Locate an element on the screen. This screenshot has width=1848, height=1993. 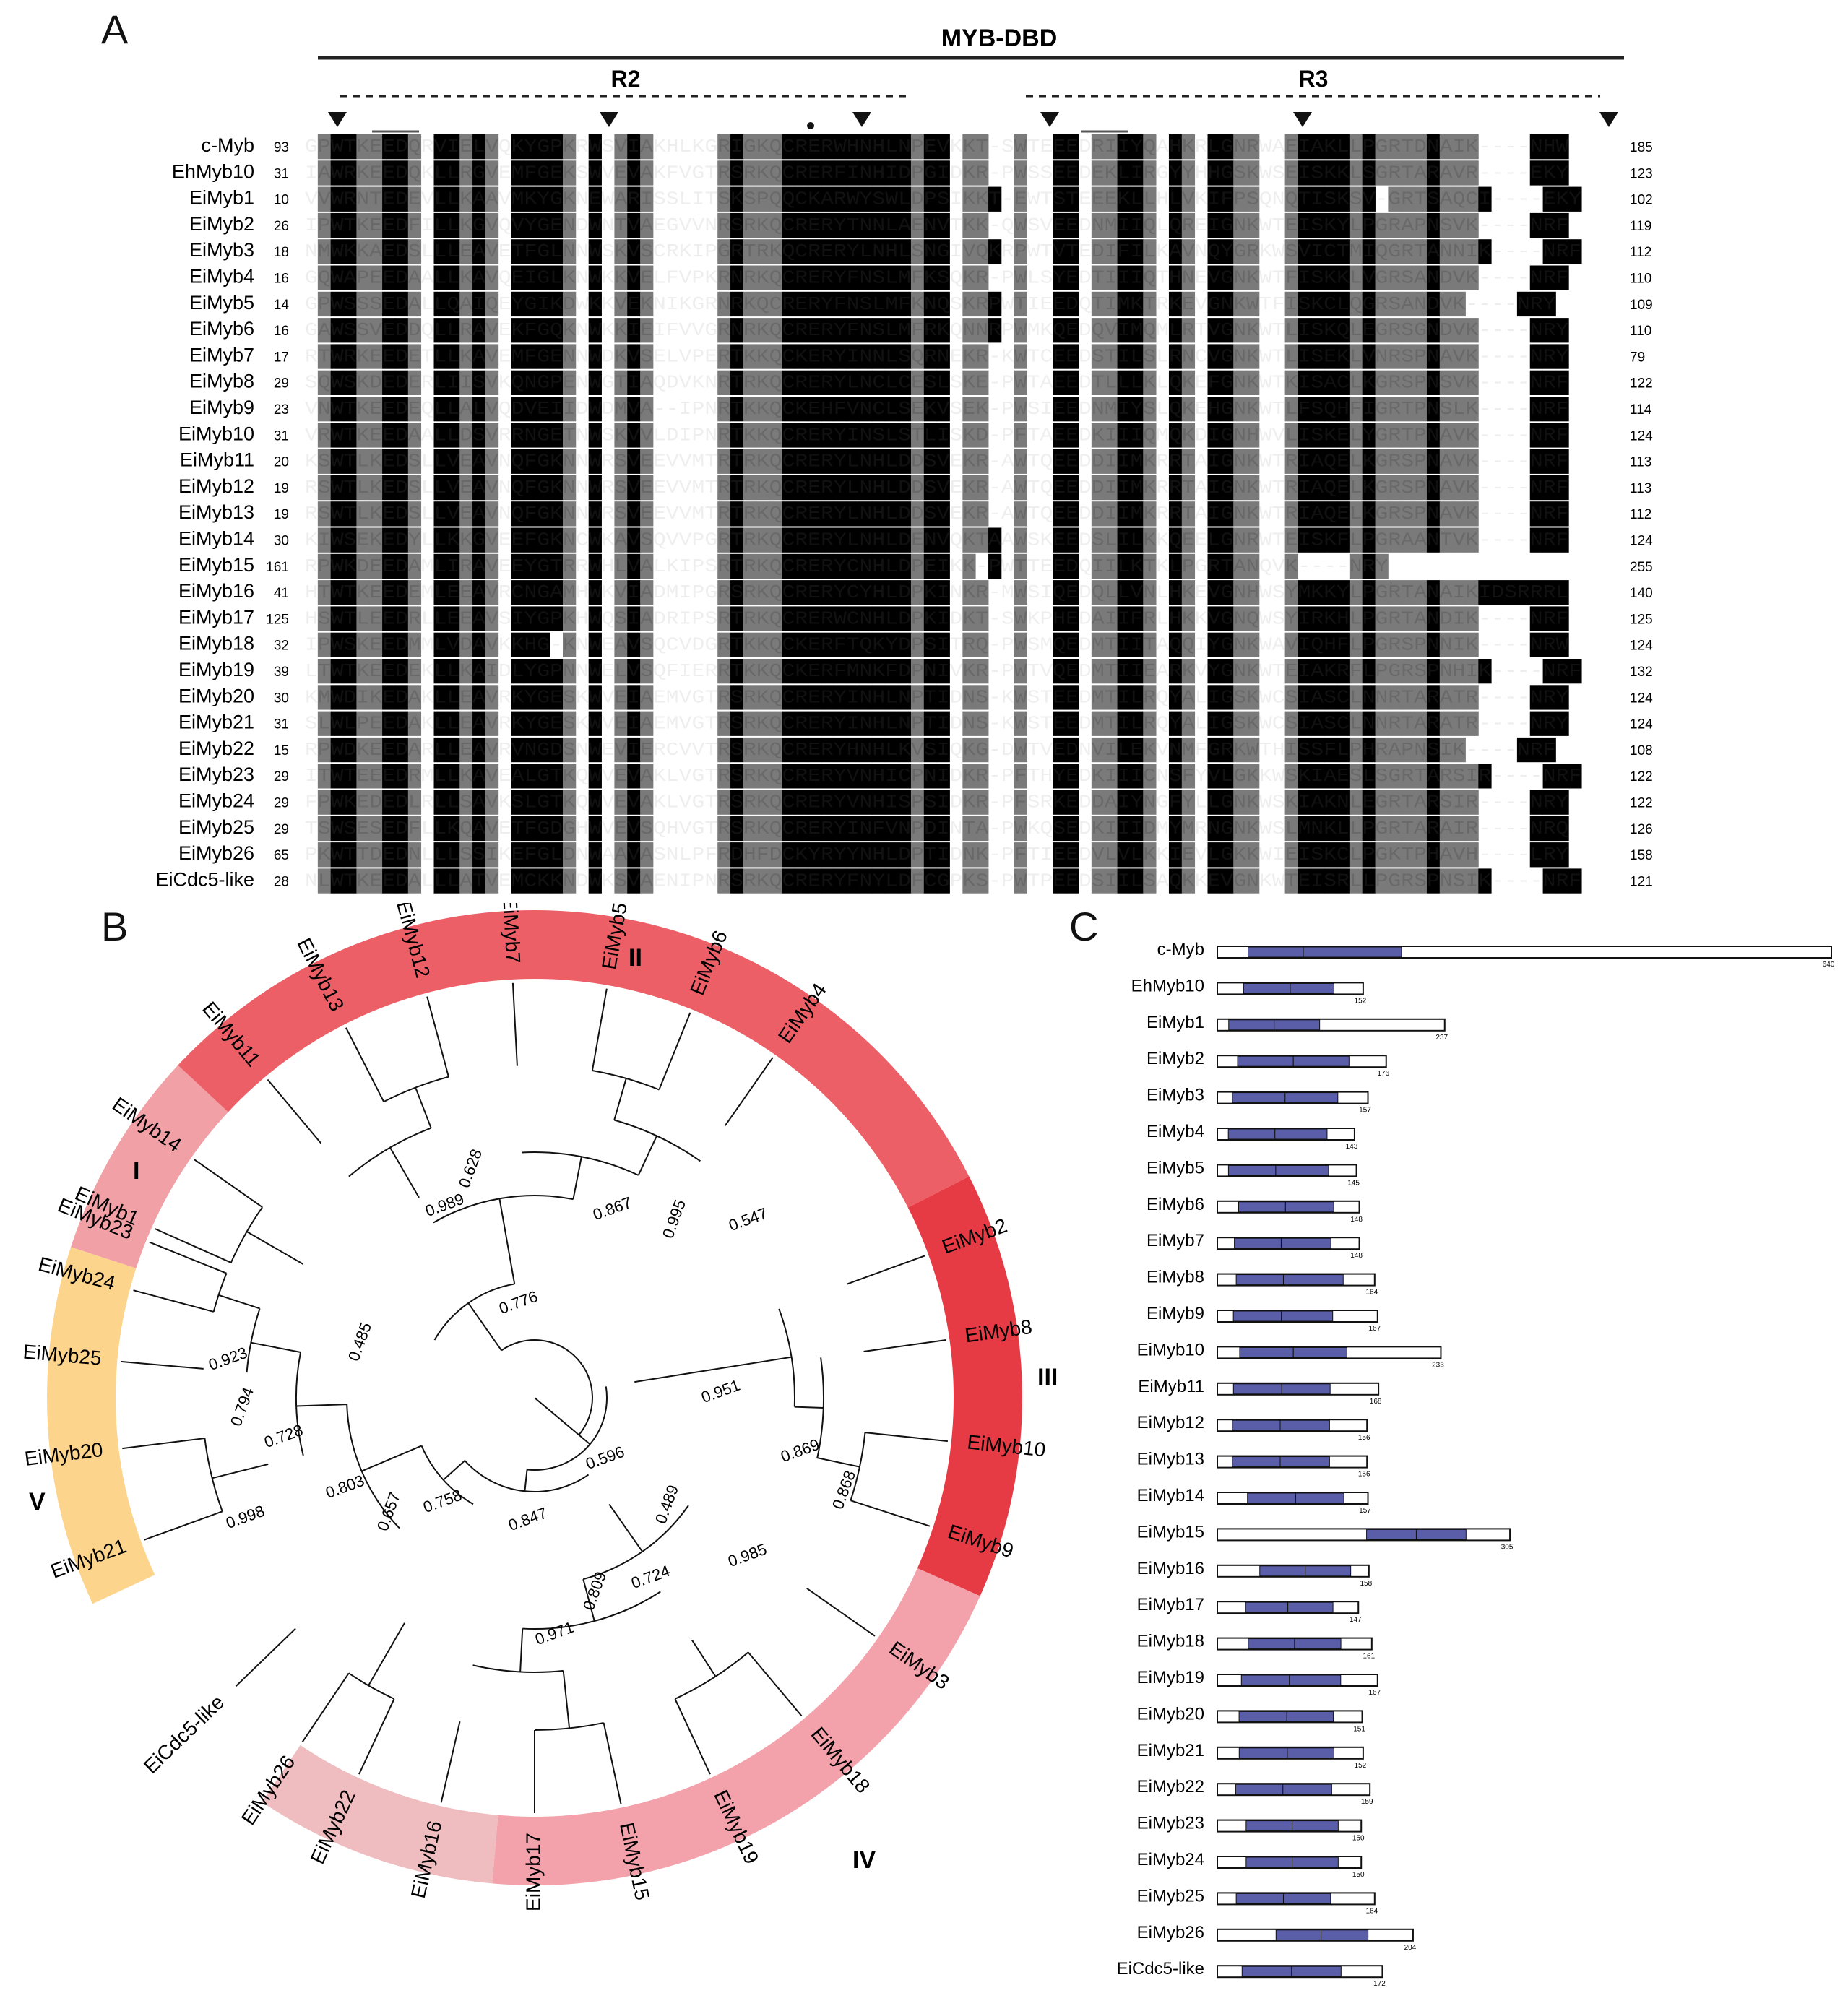
clade-iv-ring is located at coordinates (736, 1726).